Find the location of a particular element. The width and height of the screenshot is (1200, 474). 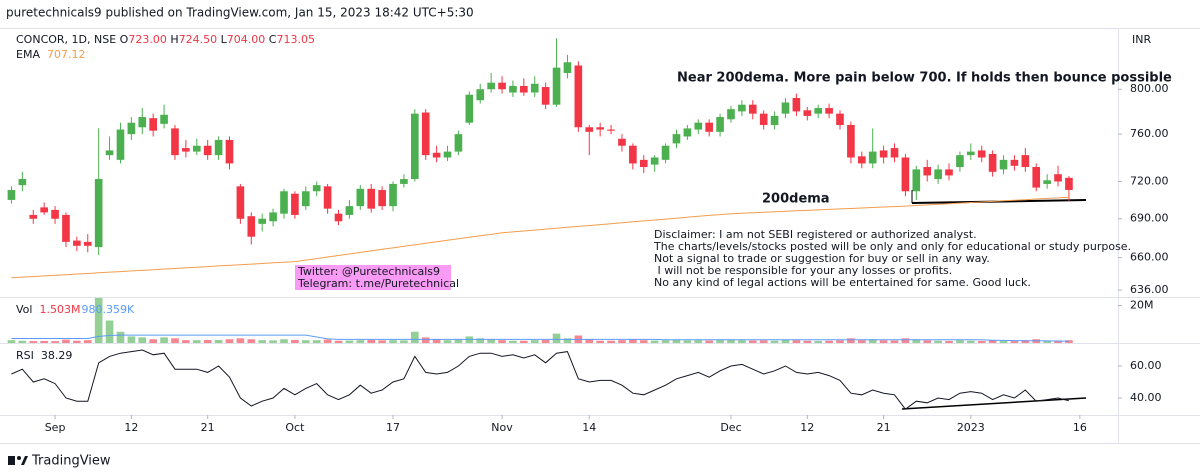

x-tick-label: 12 is located at coordinates (807, 427).